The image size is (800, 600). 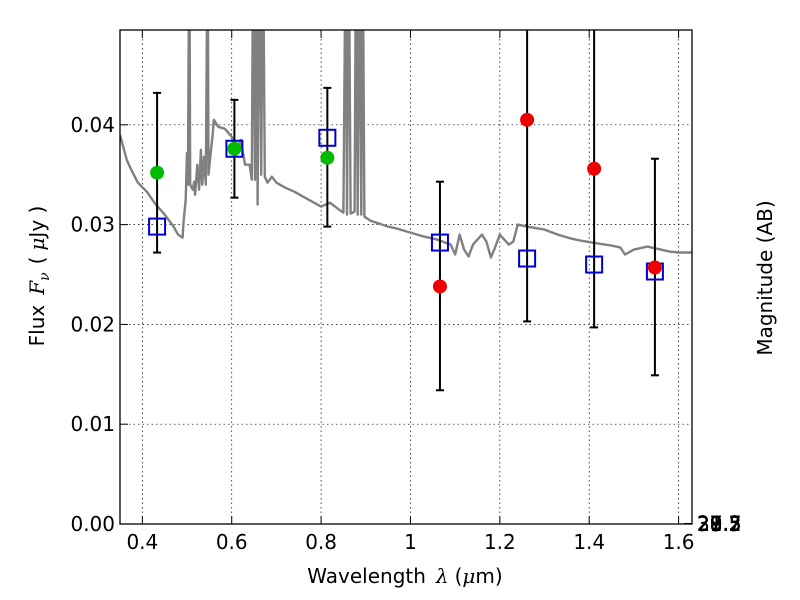 I want to click on y-tick-label: 0.00, so click(x=92, y=524).